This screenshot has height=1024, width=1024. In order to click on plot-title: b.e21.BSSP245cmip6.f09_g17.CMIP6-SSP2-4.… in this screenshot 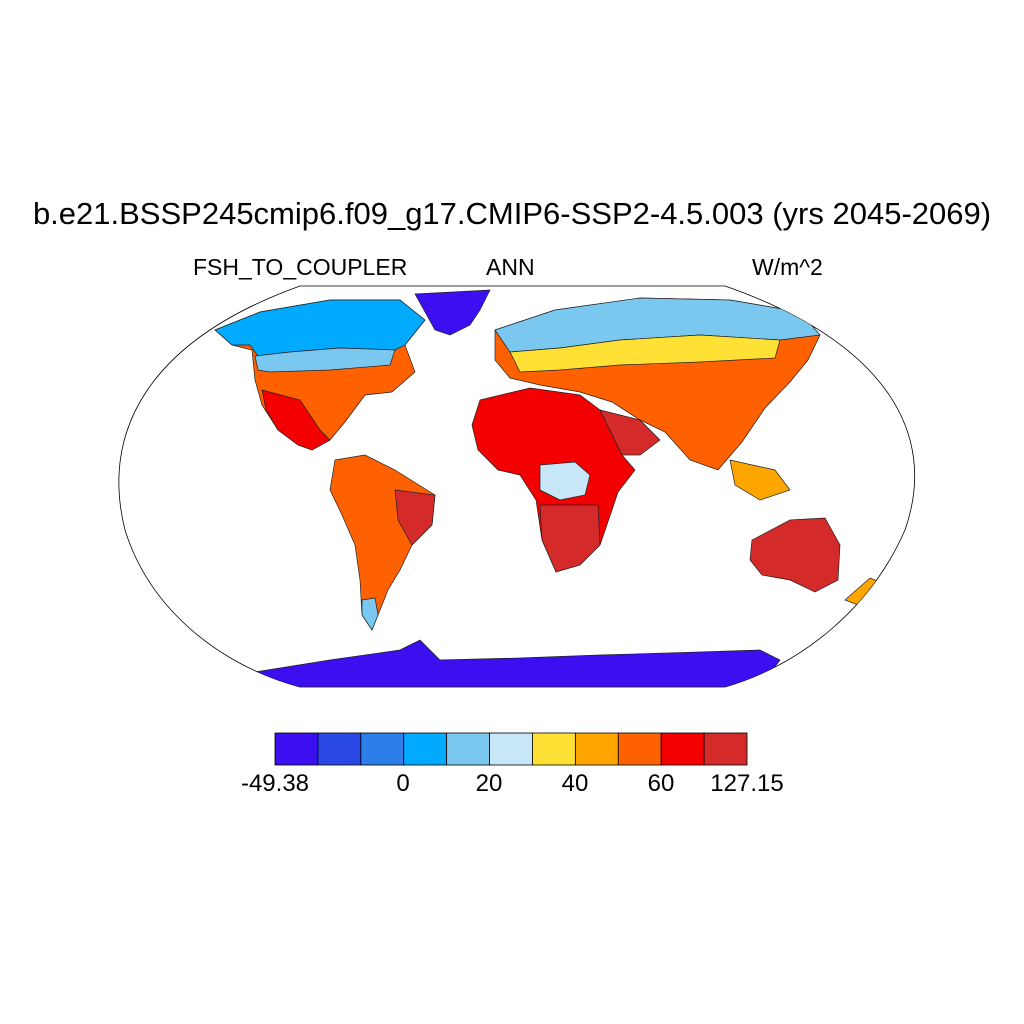, I will do `click(512, 213)`.